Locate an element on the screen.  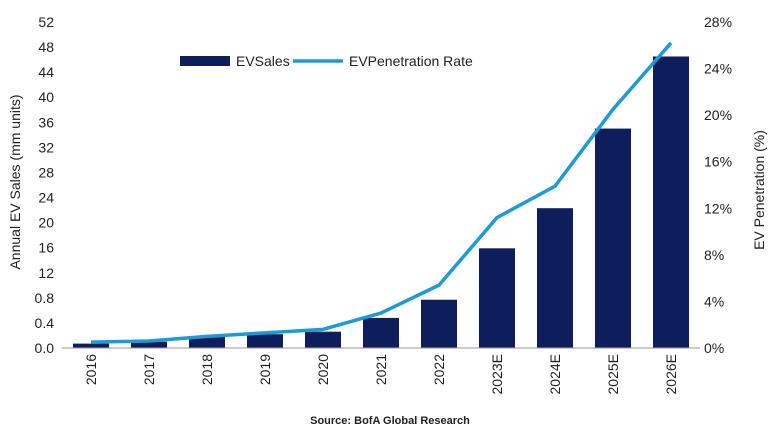
y-right-tick-label: 16% is located at coordinates (718, 162).